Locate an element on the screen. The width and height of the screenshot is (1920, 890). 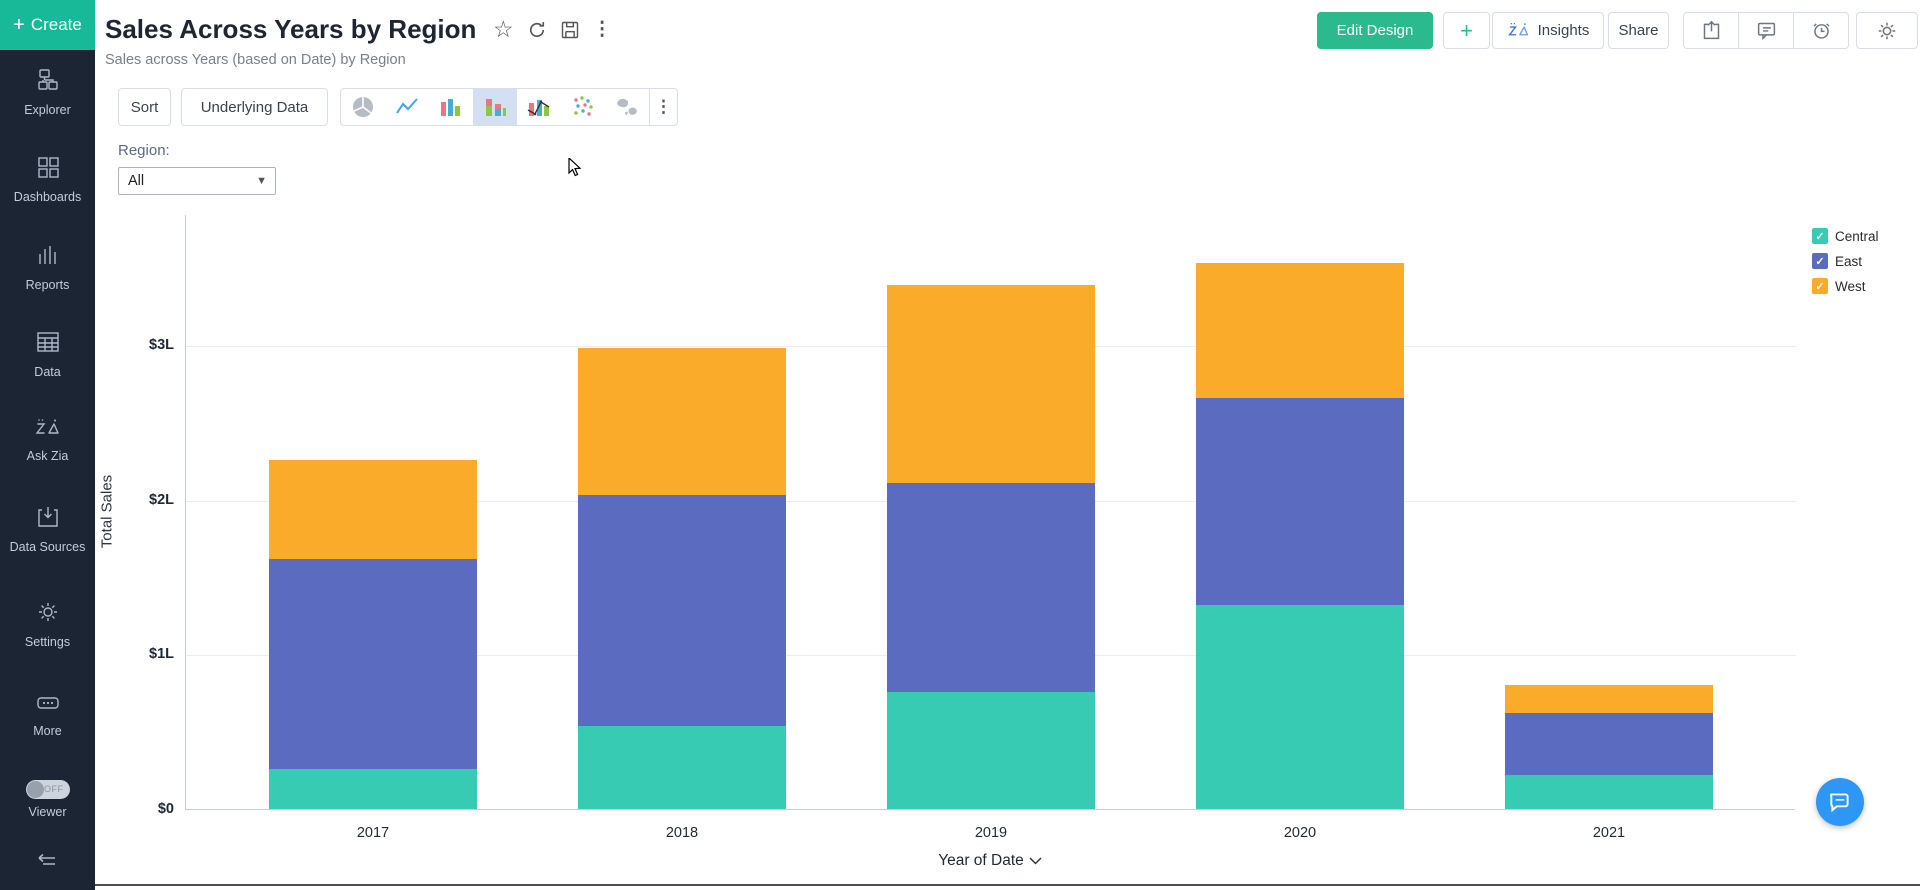
bar-segment-central-2020 is located at coordinates (1300, 707).